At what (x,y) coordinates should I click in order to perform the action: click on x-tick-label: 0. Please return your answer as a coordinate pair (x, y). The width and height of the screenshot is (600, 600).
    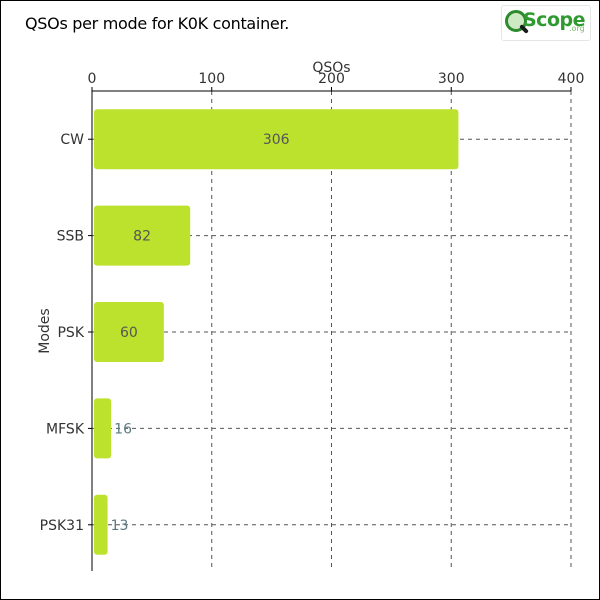
    Looking at the image, I should click on (92, 79).